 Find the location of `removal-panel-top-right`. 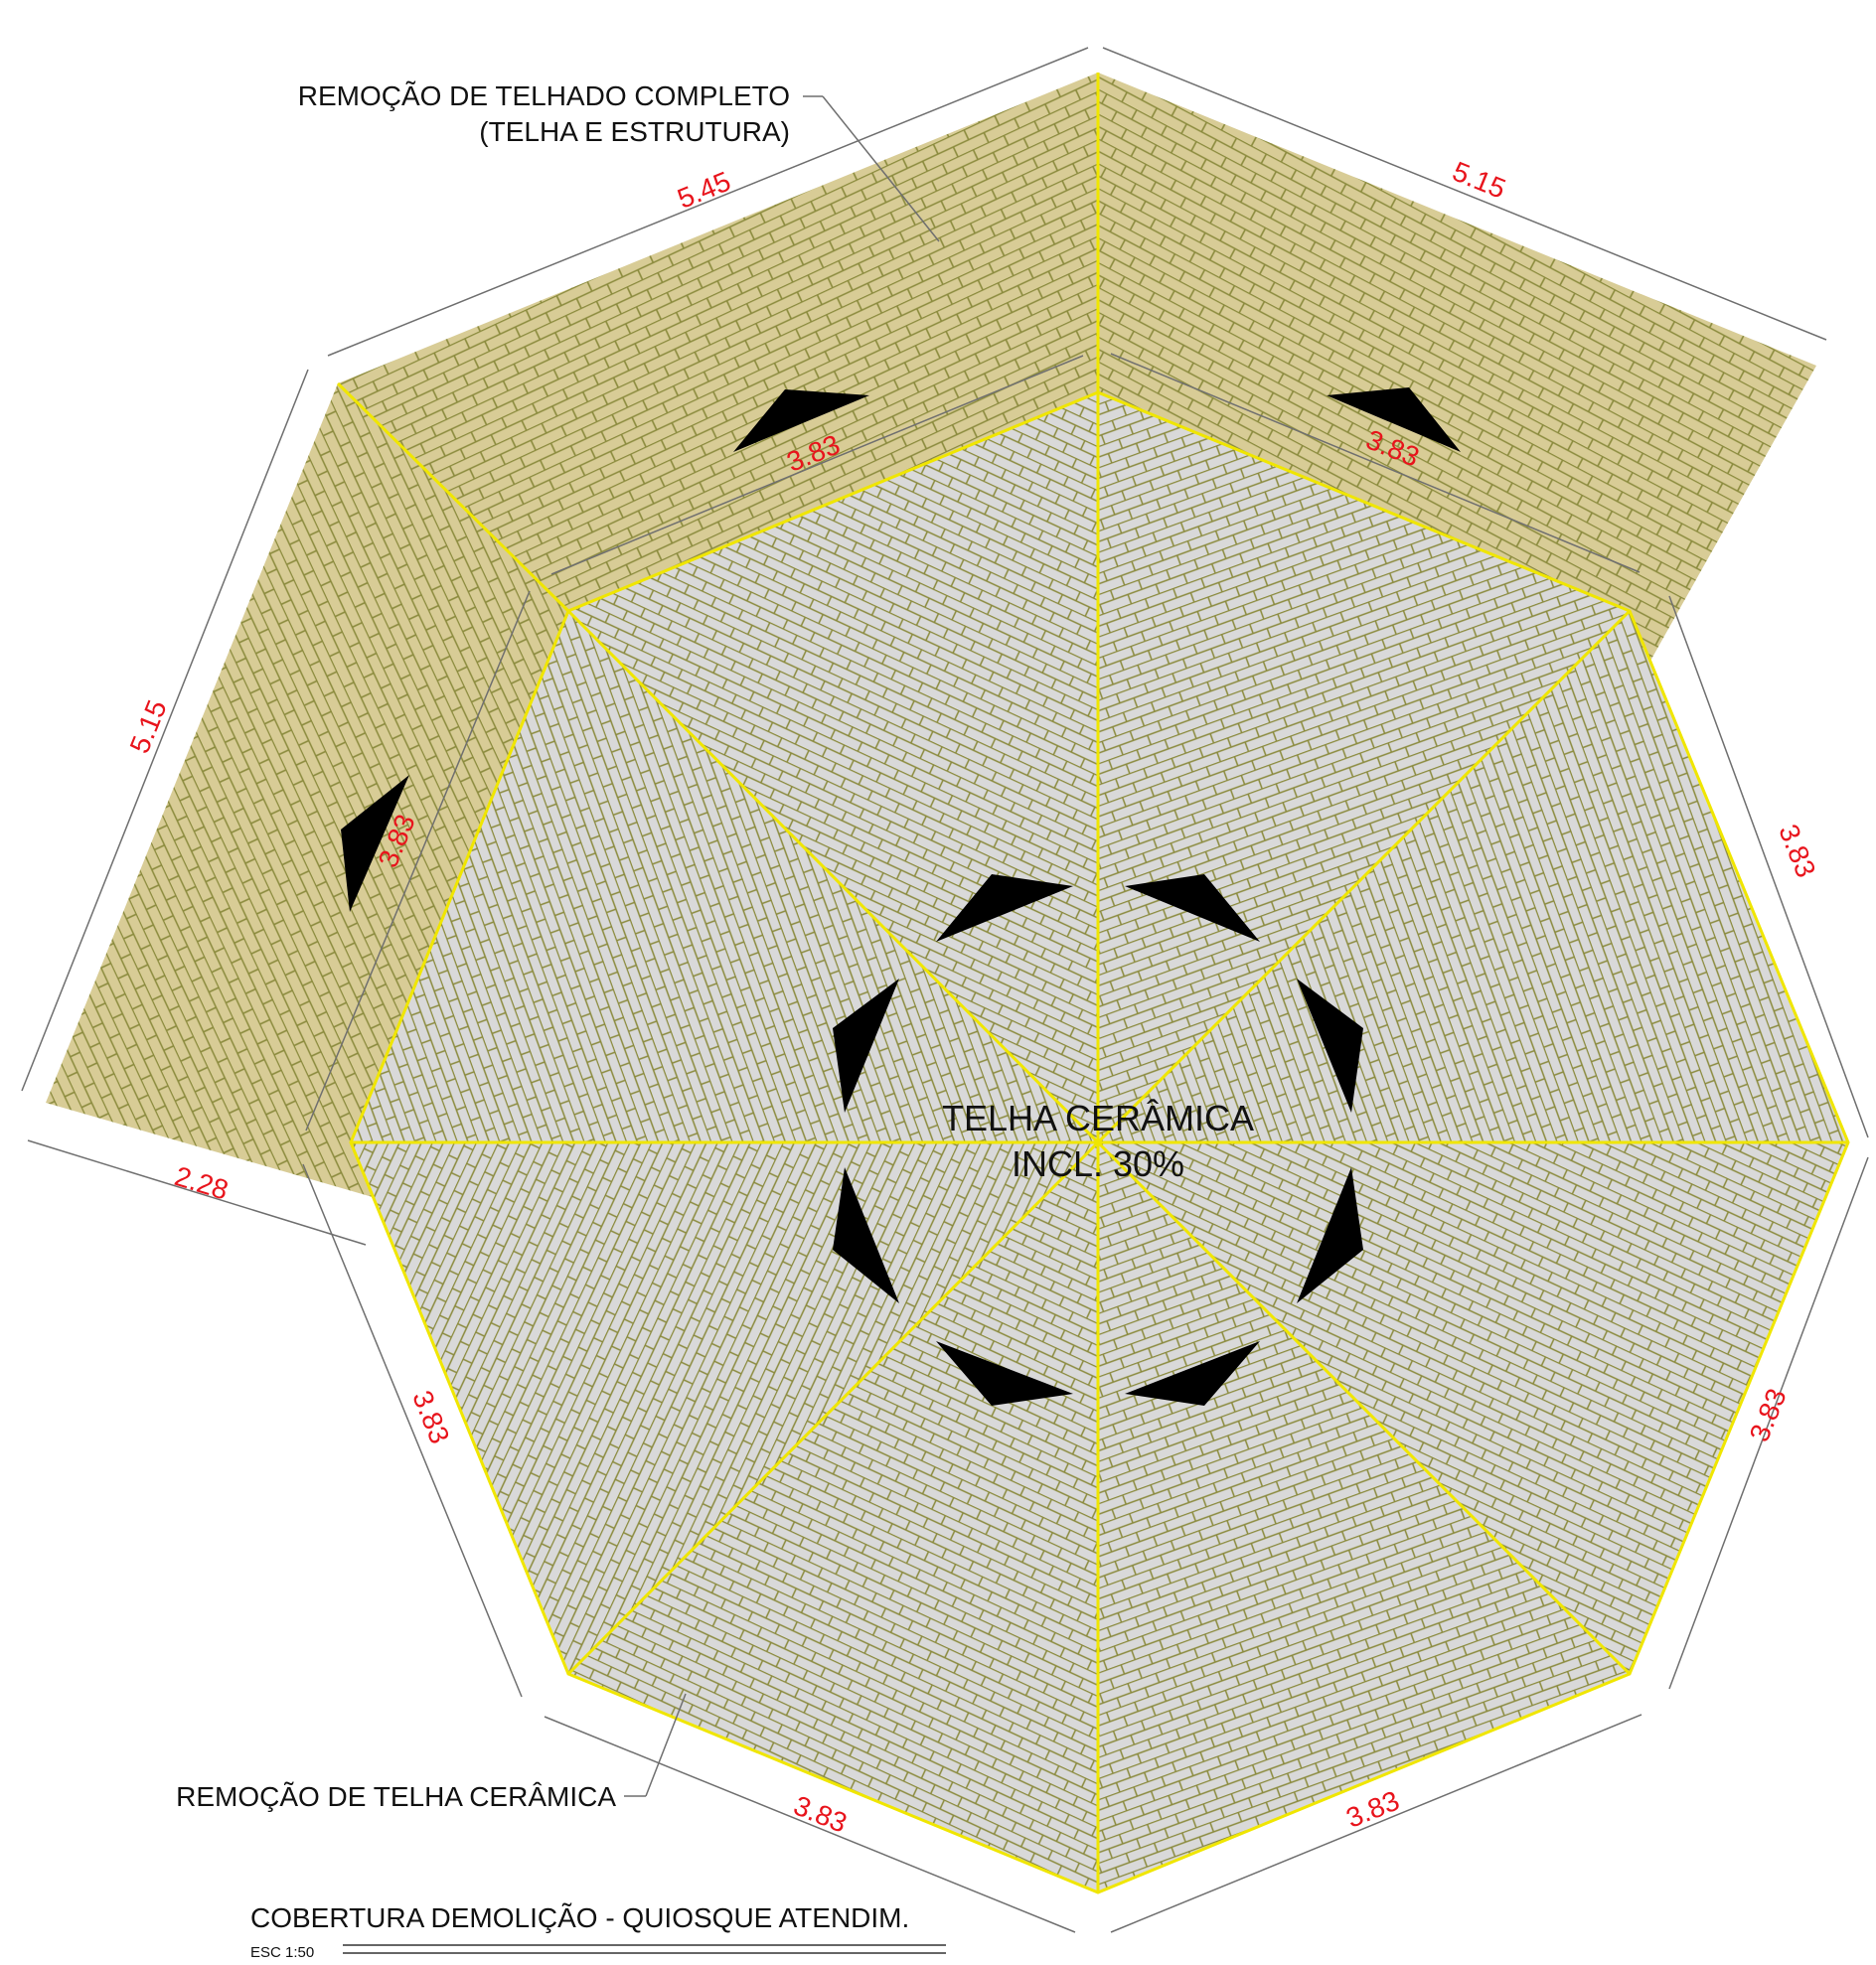

removal-panel-top-right is located at coordinates (1457, 368).